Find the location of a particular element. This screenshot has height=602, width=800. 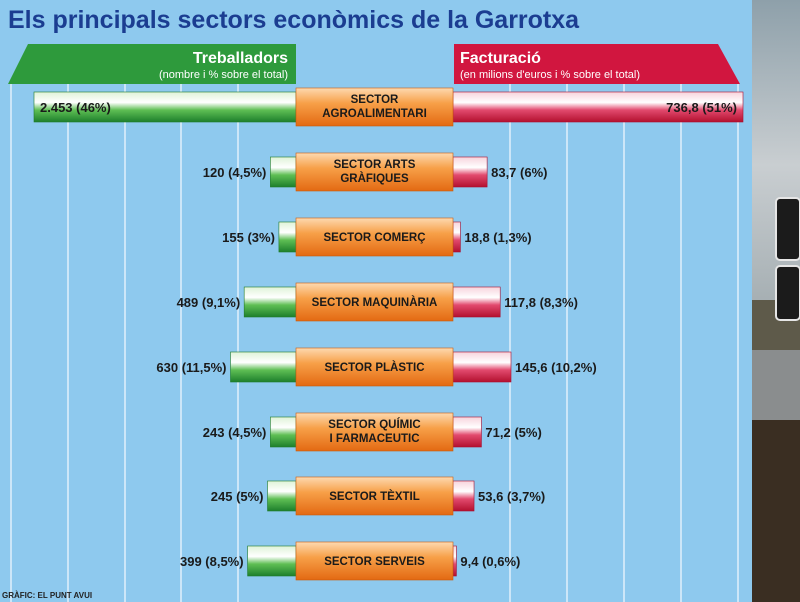

sector-label: SECTOR PLÀSTIC is located at coordinates (374, 367).